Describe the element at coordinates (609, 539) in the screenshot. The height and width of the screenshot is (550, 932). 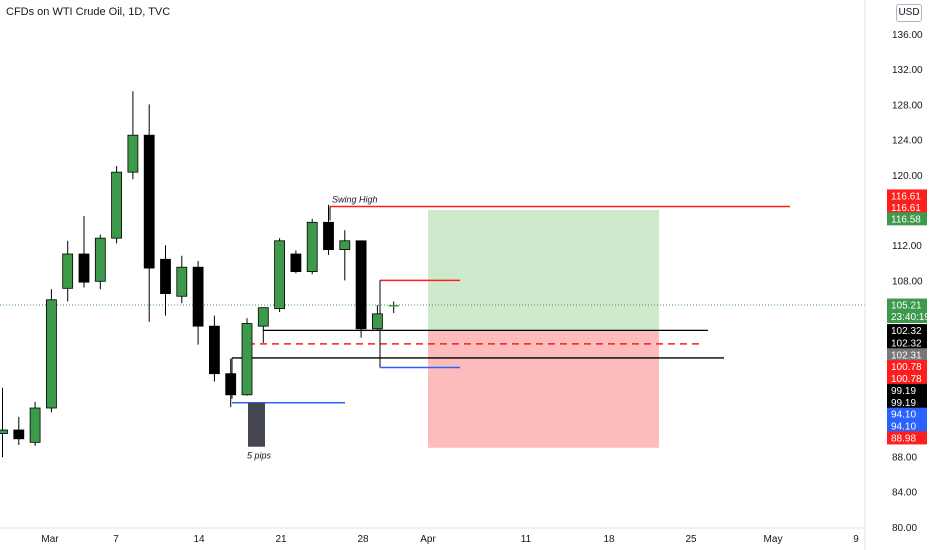
I see `x-tick-label: 18` at that location.